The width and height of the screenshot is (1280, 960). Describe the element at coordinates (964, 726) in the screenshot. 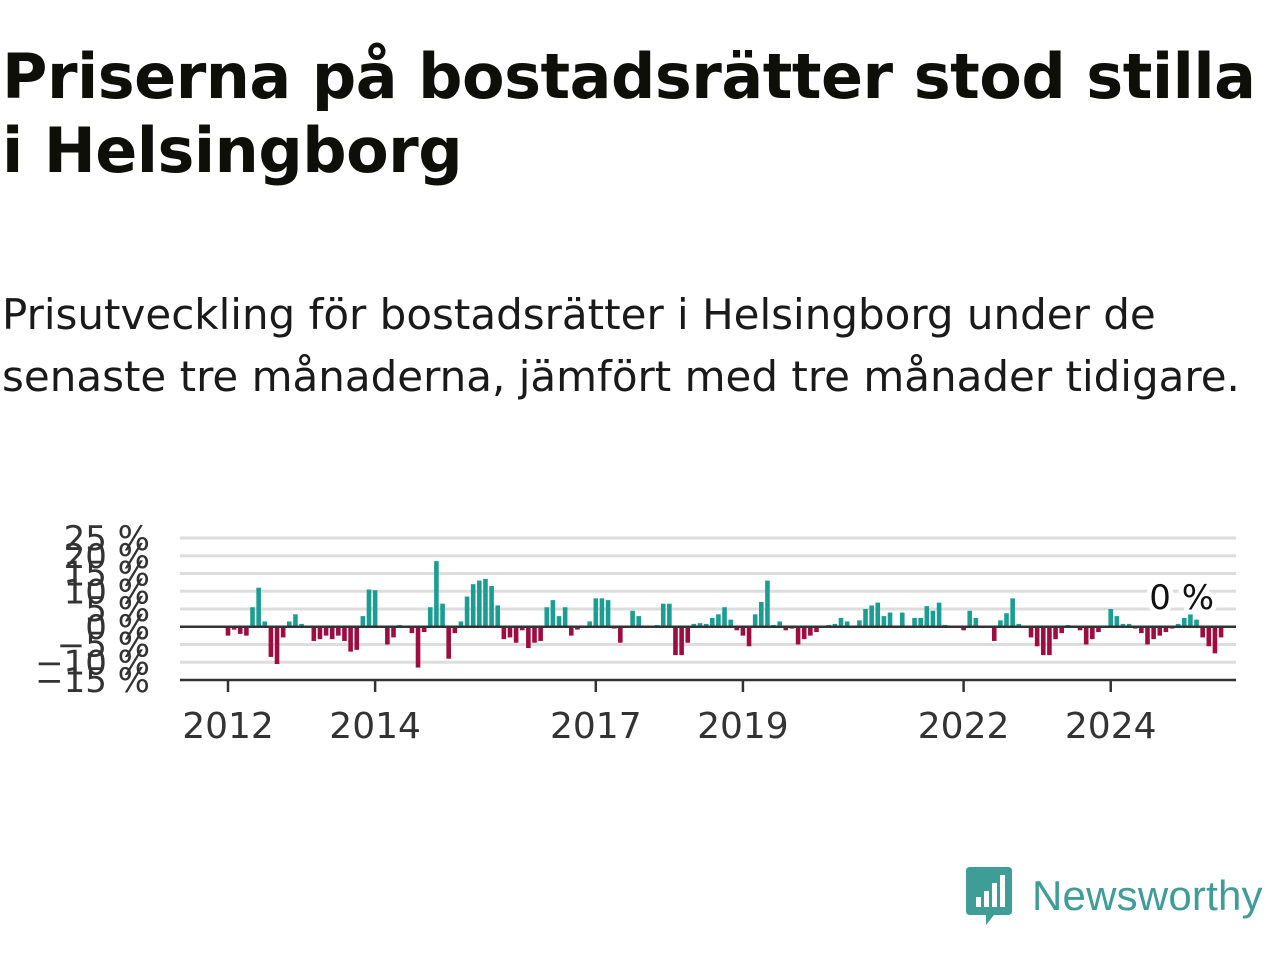

I see `x-tick-label: 2022` at that location.